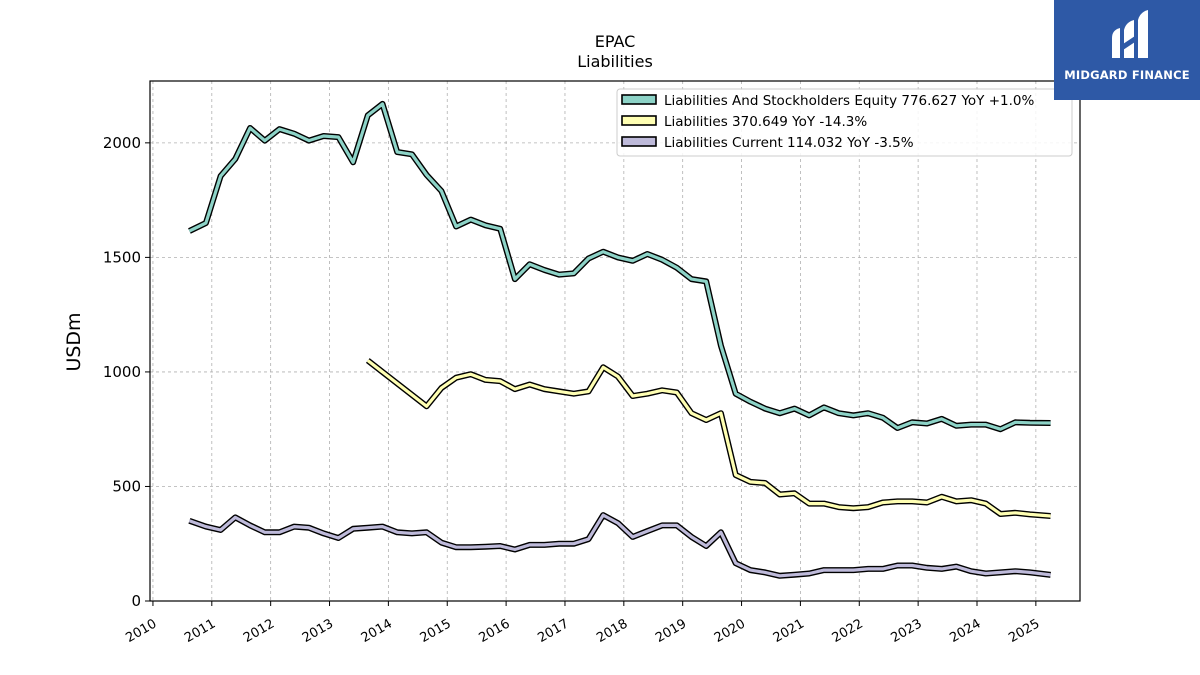 The height and width of the screenshot is (675, 1200). Describe the element at coordinates (789, 143) in the screenshot. I see `legend-entry: Liabilities Current 114.032 YoY -3.5%` at that location.